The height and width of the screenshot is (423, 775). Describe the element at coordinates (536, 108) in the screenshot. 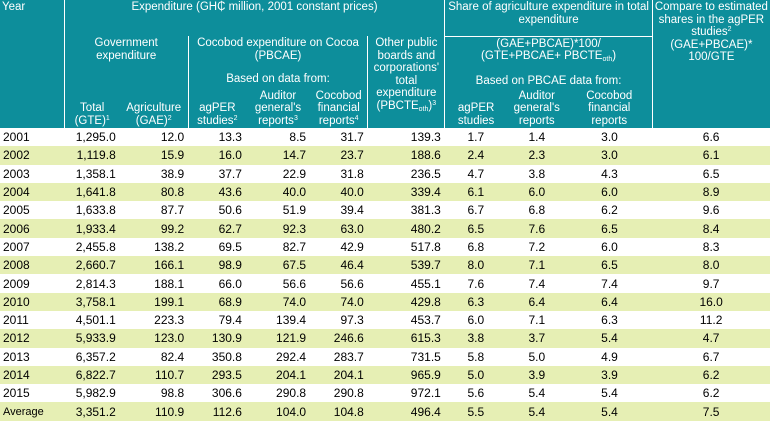

I see `share-auditor-header: Auditor general's reports` at that location.